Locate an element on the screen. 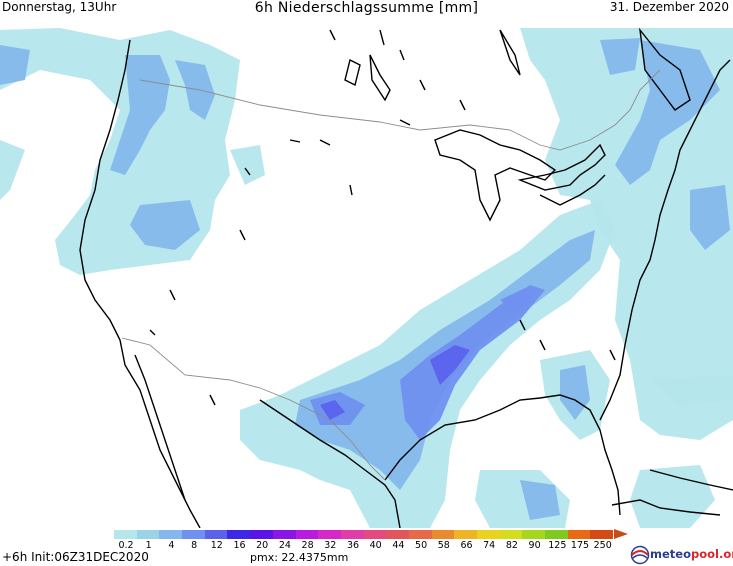  legend-label: 74 is located at coordinates (489, 545).